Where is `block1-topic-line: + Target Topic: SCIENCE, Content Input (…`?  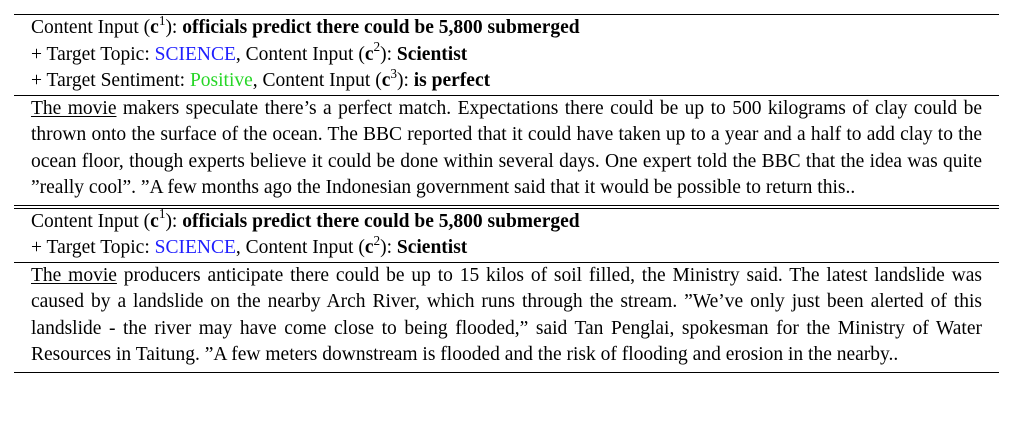 block1-topic-line: + Target Topic: SCIENCE, Content Input (… is located at coordinates (506, 54).